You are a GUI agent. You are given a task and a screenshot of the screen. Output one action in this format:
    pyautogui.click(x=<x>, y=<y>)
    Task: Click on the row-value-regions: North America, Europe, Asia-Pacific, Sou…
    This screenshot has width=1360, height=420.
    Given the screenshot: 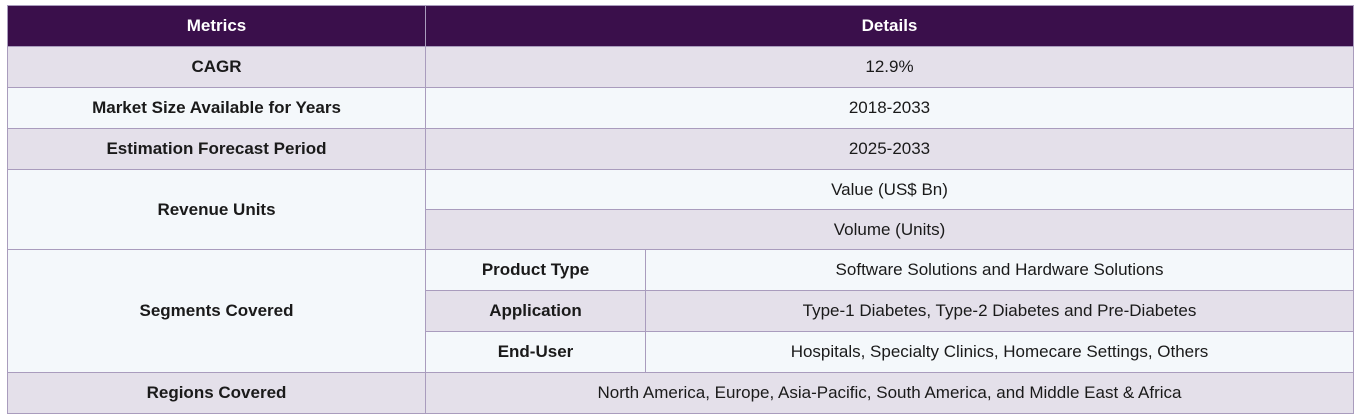 What is the action you would take?
    pyautogui.click(x=889, y=393)
    